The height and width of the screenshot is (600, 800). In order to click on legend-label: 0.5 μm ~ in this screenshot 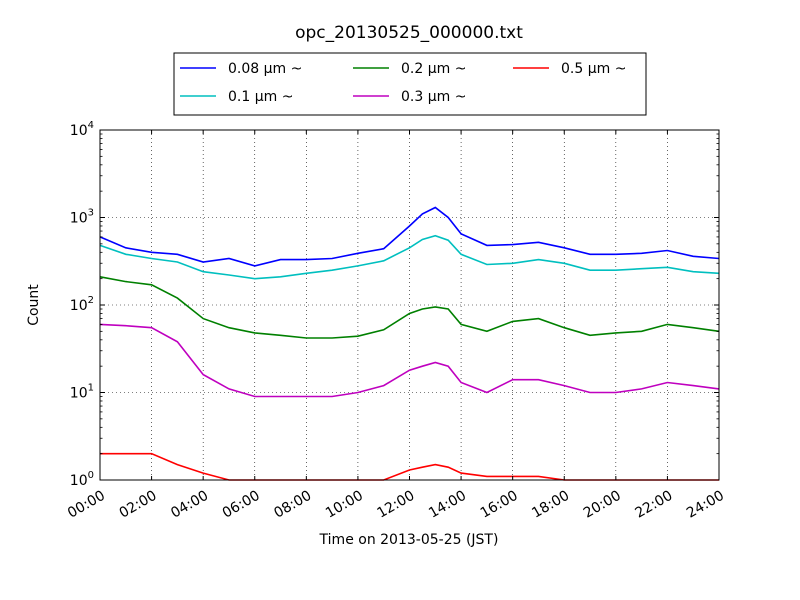, I will do `click(593, 69)`.